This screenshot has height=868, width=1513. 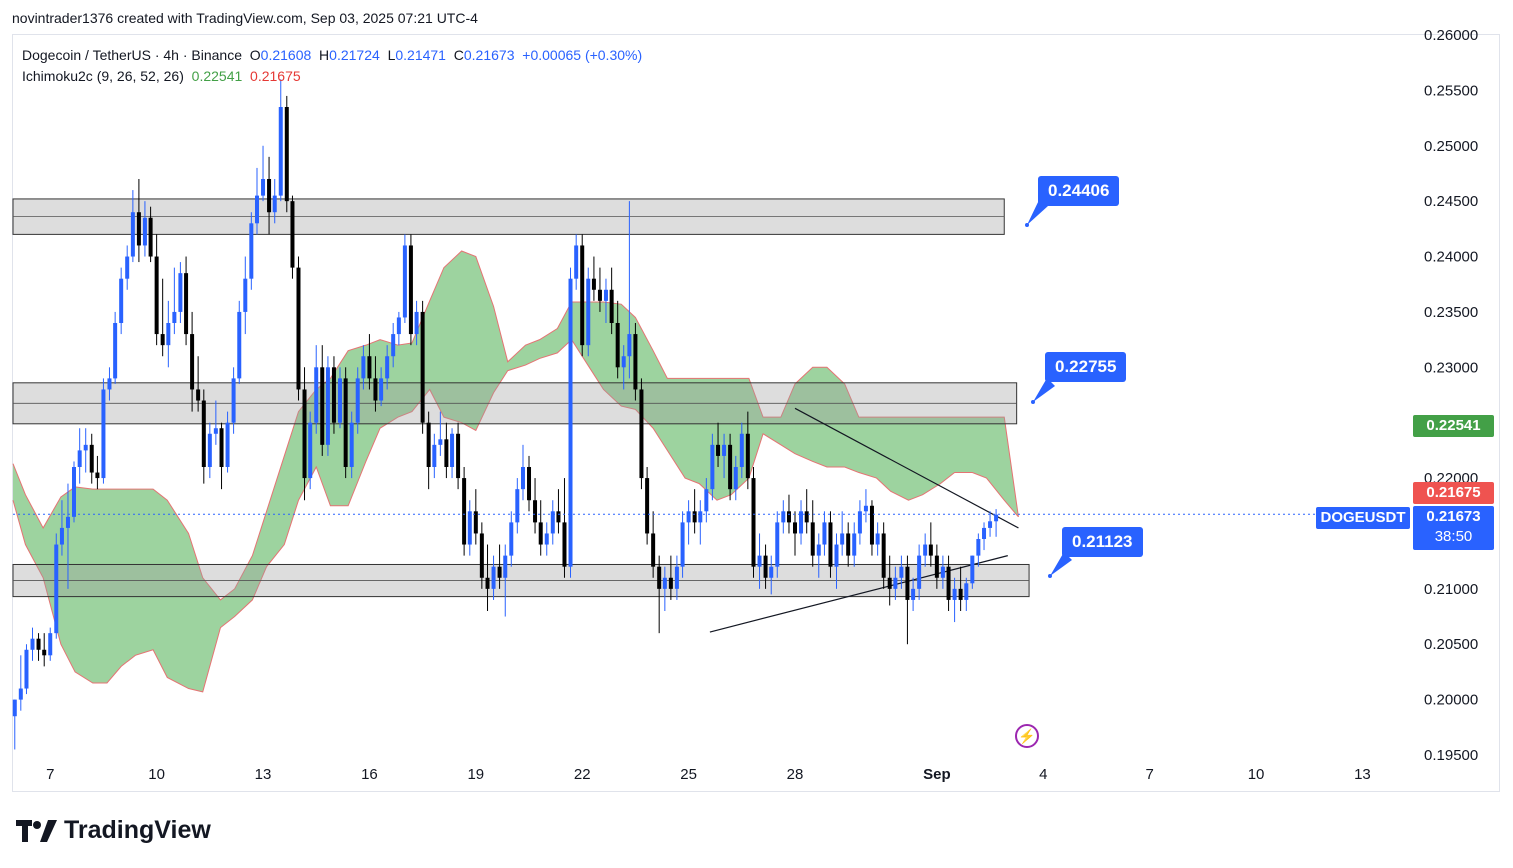 What do you see at coordinates (1453, 536) in the screenshot?
I see `bar-countdown: 38:50` at bounding box center [1453, 536].